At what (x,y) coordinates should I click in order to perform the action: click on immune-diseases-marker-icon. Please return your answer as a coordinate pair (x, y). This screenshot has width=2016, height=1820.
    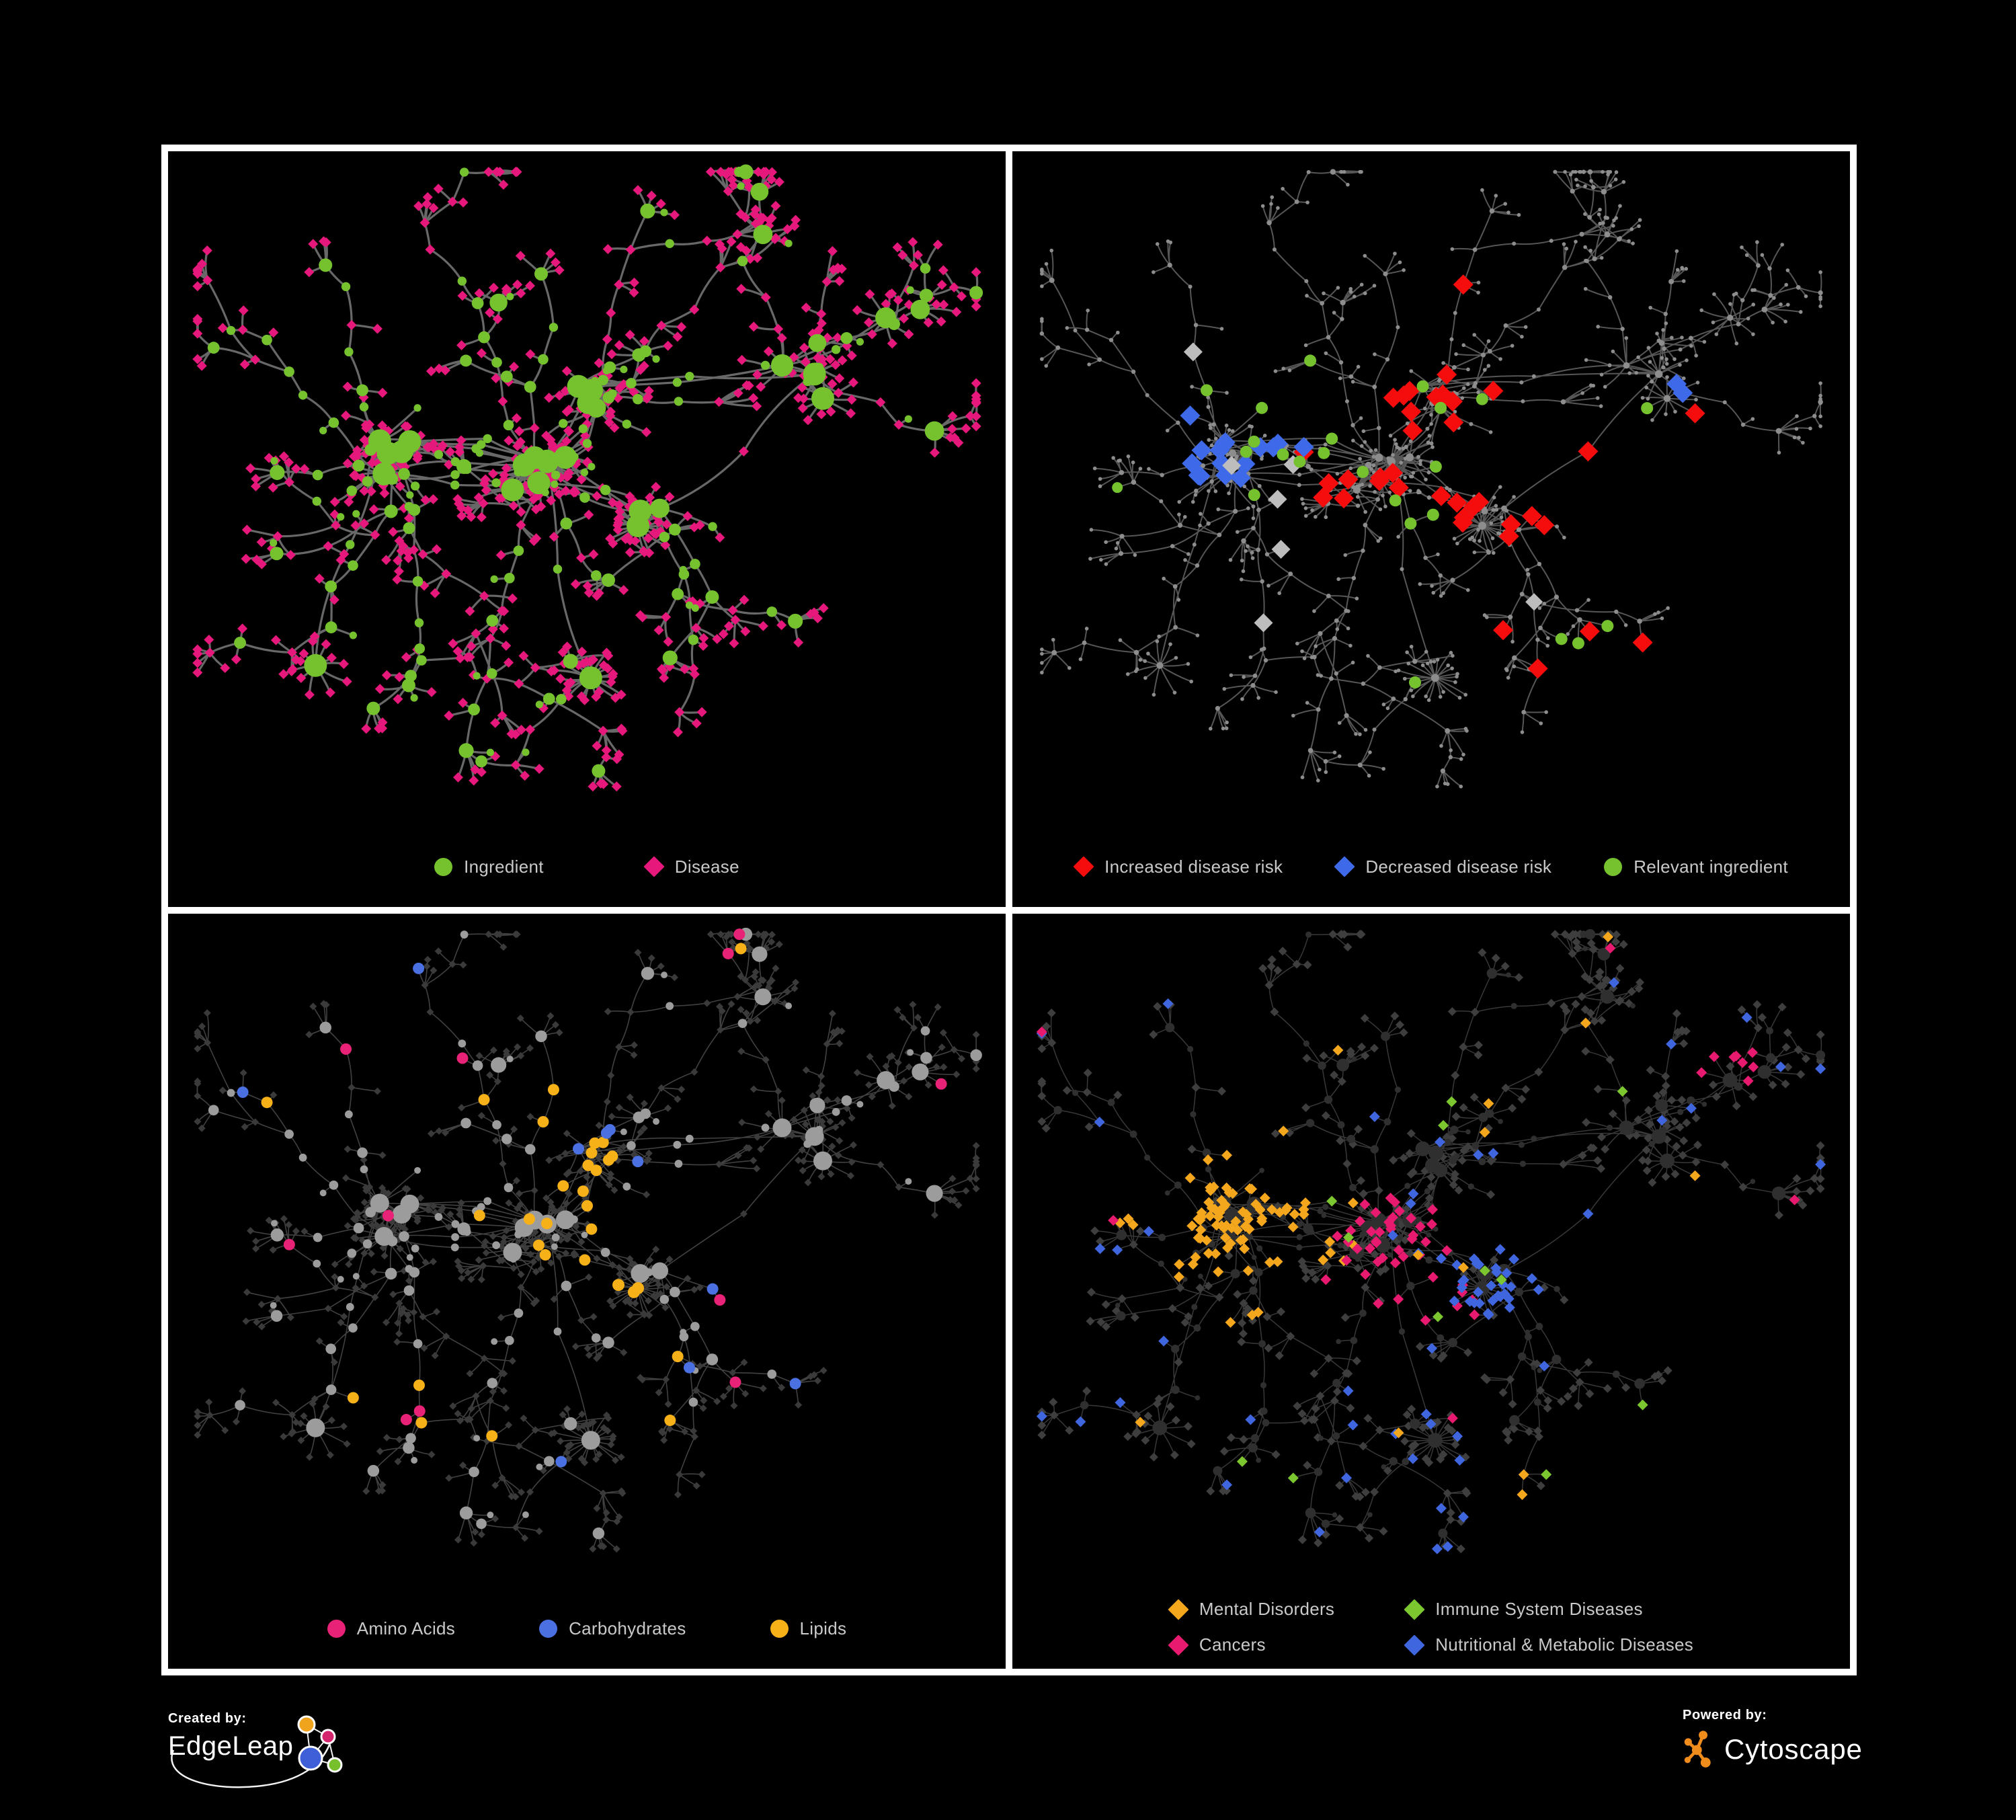
    Looking at the image, I should click on (1414, 1609).